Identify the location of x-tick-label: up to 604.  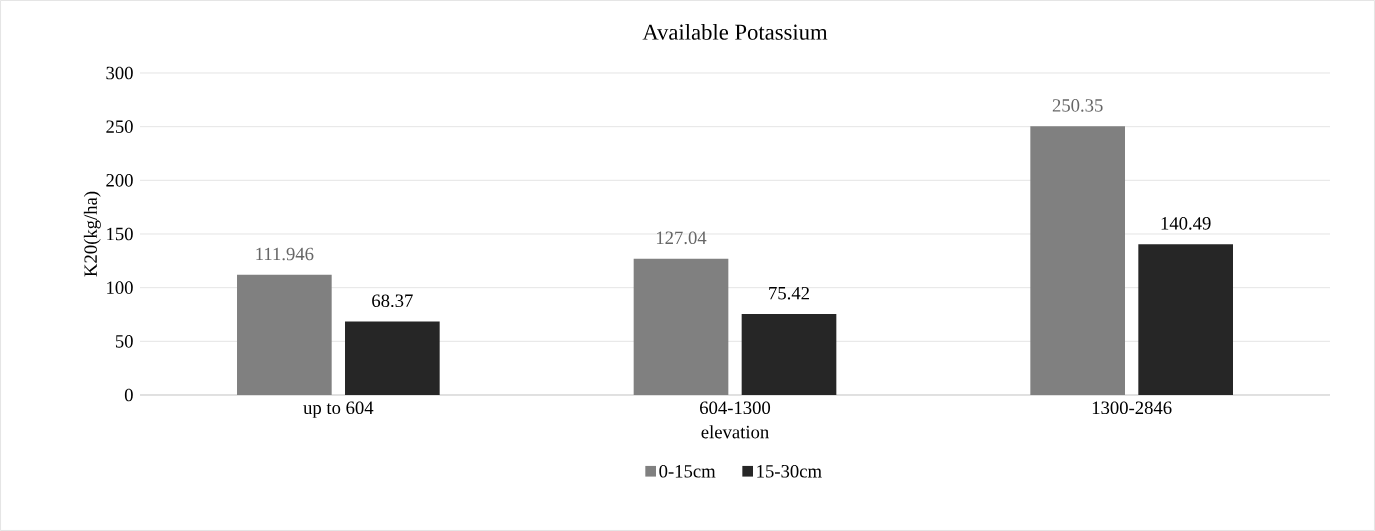
(338, 409).